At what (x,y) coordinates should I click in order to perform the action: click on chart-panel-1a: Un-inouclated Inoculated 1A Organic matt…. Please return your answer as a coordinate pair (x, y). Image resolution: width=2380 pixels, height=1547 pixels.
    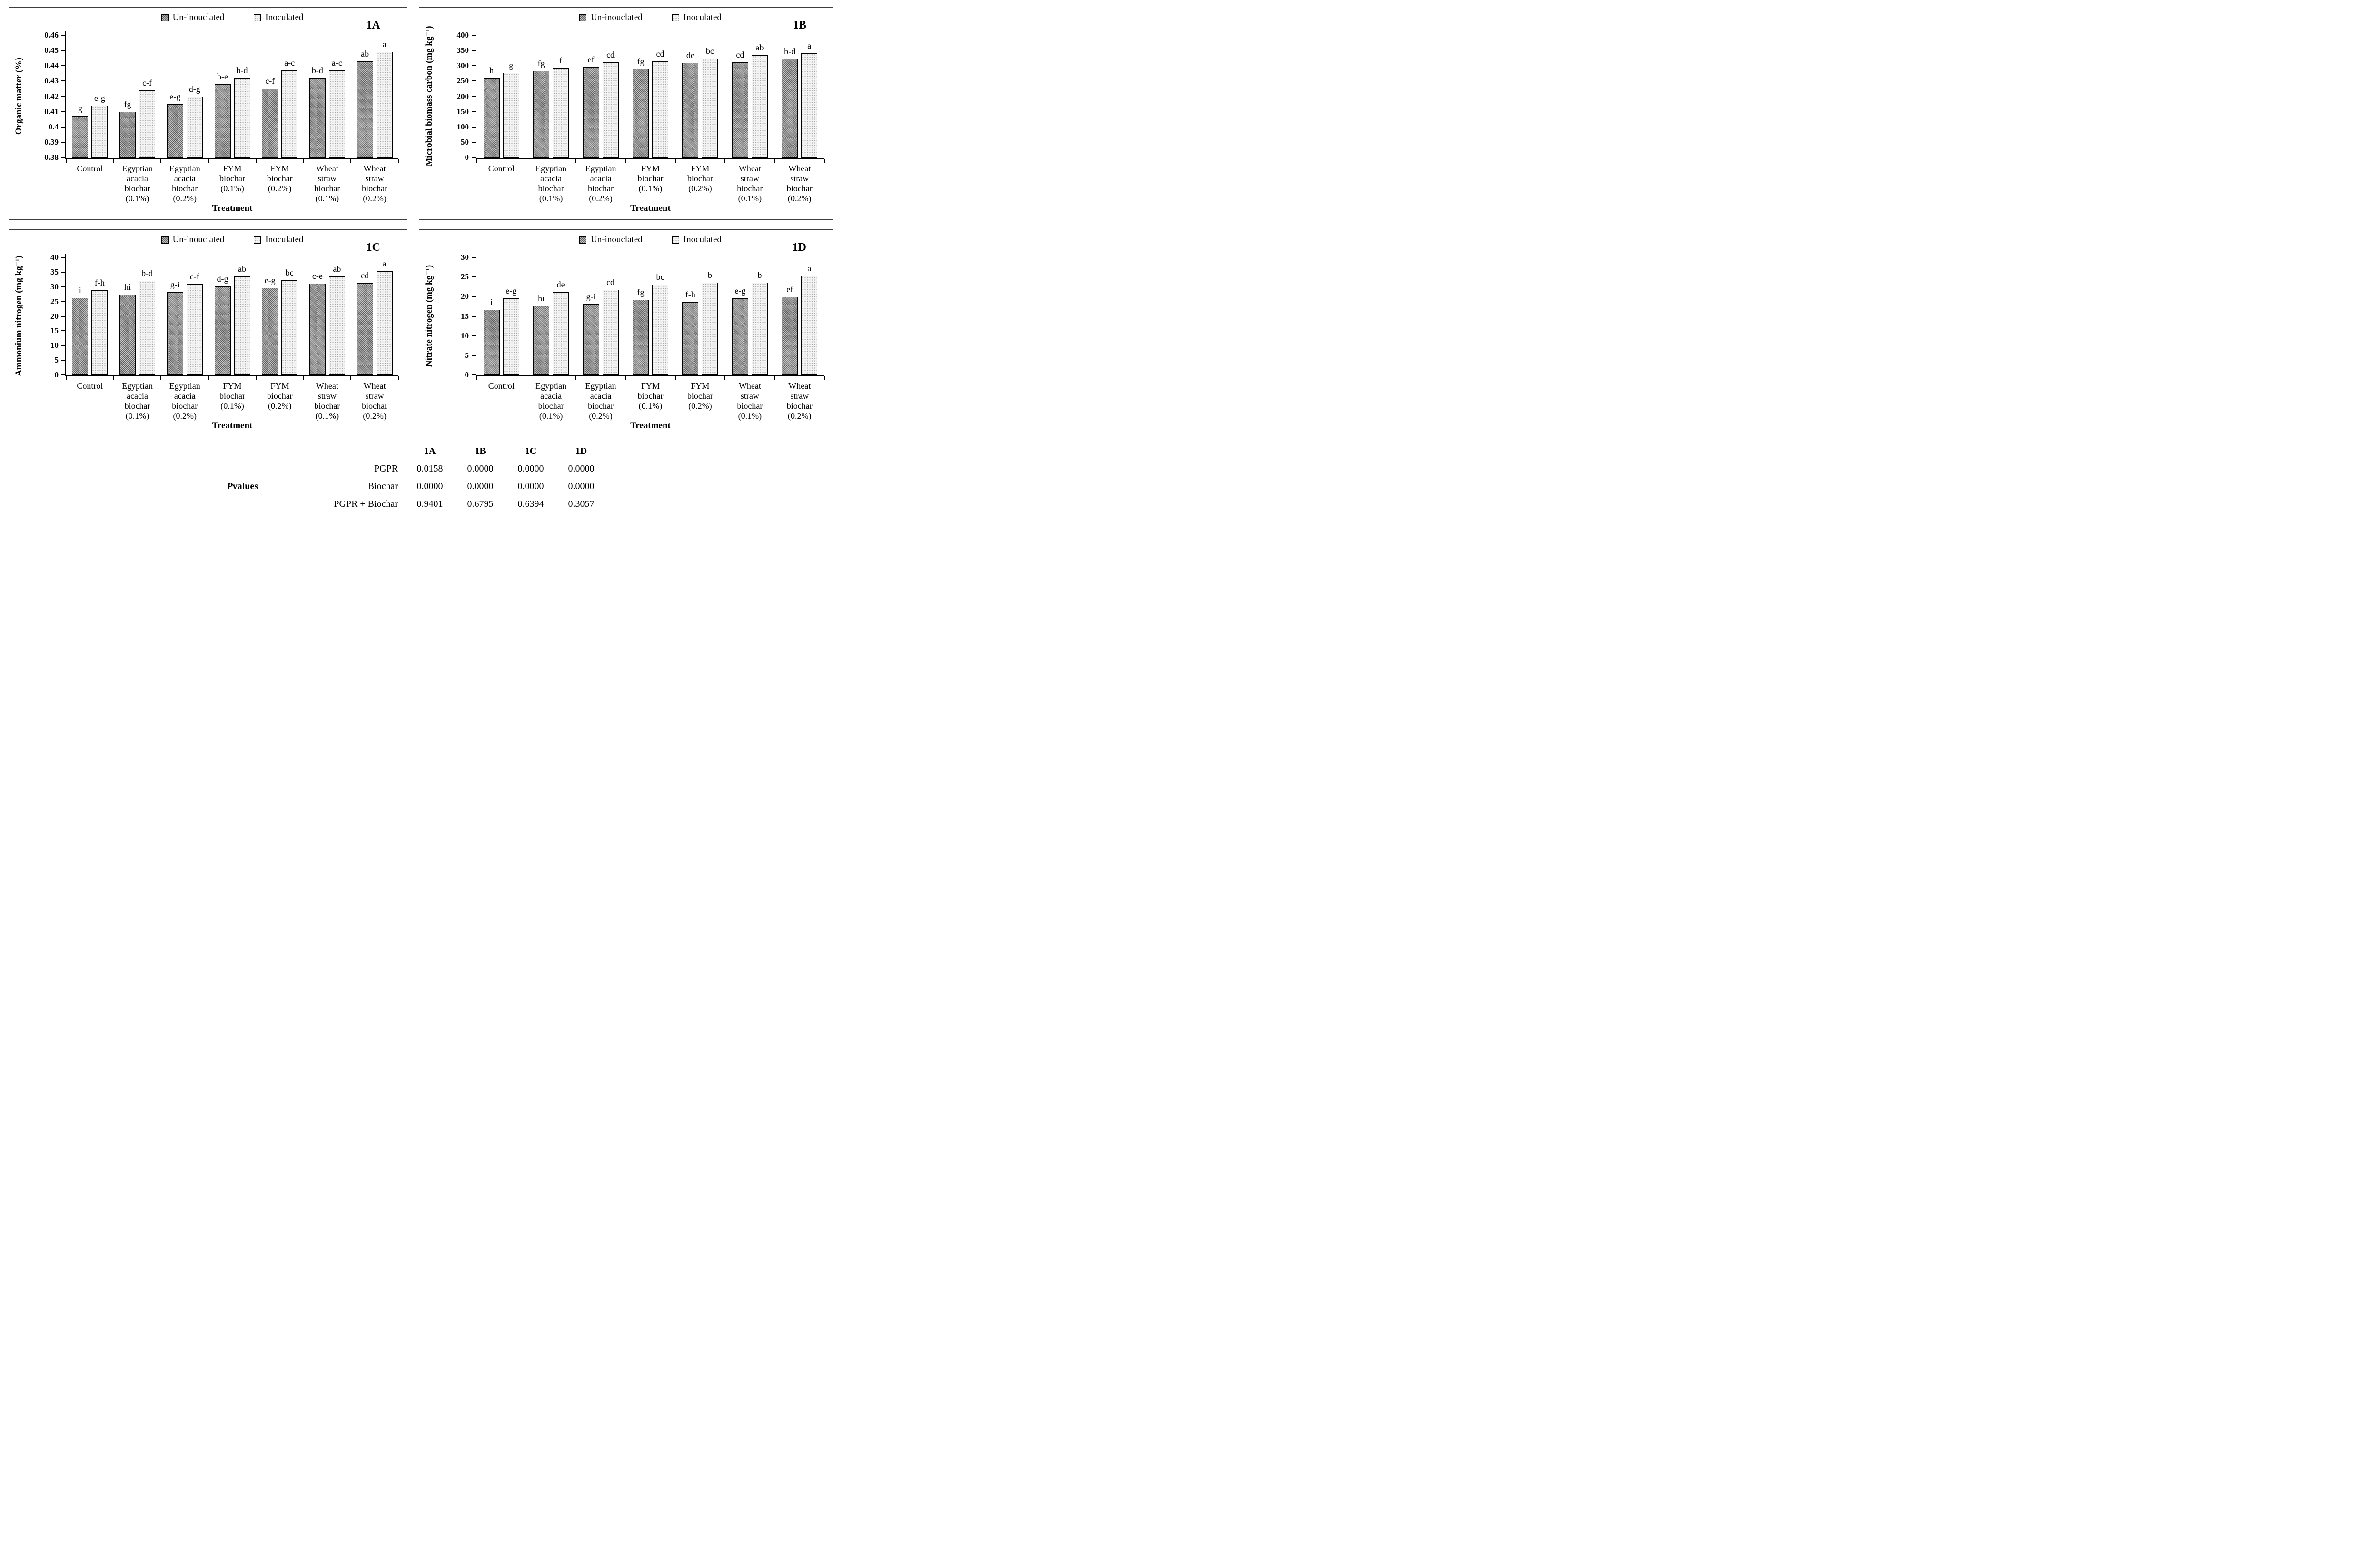
    Looking at the image, I should click on (208, 113).